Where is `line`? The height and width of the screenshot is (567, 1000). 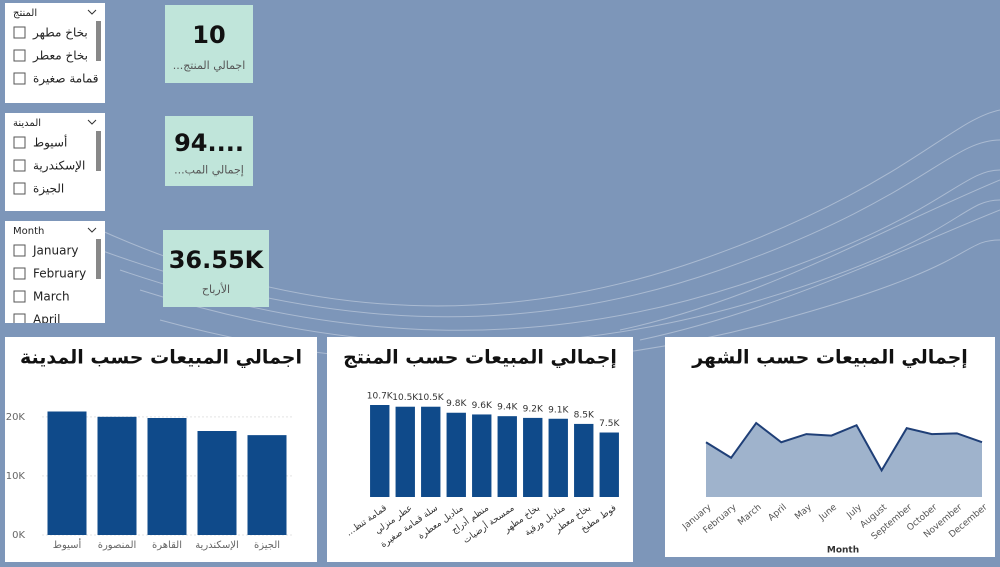
line is located at coordinates (844, 447).